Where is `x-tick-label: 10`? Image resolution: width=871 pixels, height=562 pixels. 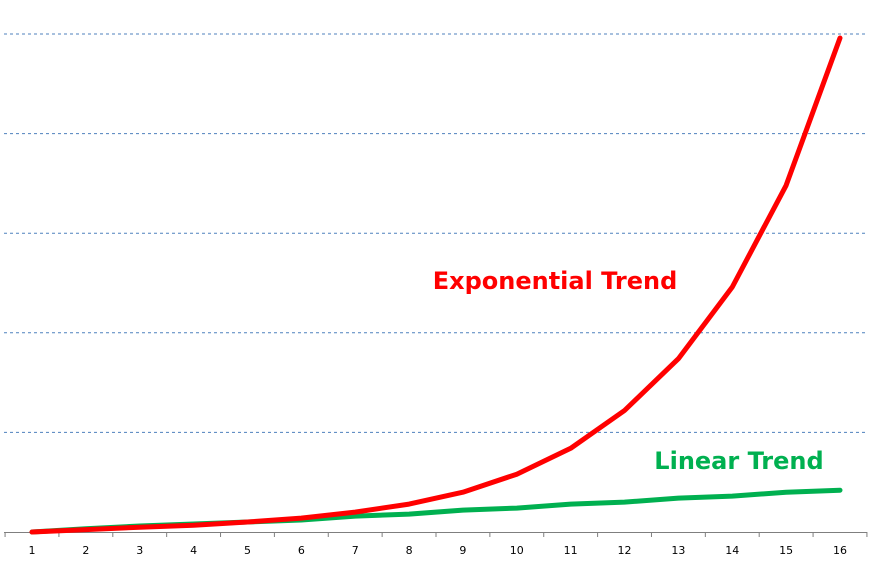 x-tick-label: 10 is located at coordinates (517, 550).